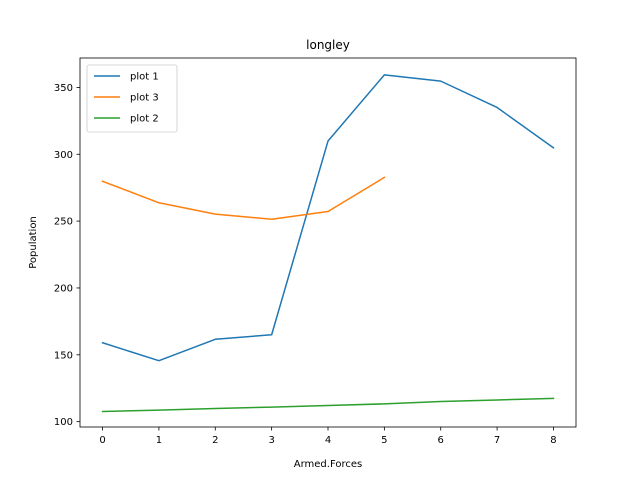 The width and height of the screenshot is (640, 480). Describe the element at coordinates (67, 255) in the screenshot. I see `y-axis: 100 150 200 250 300 350` at that location.